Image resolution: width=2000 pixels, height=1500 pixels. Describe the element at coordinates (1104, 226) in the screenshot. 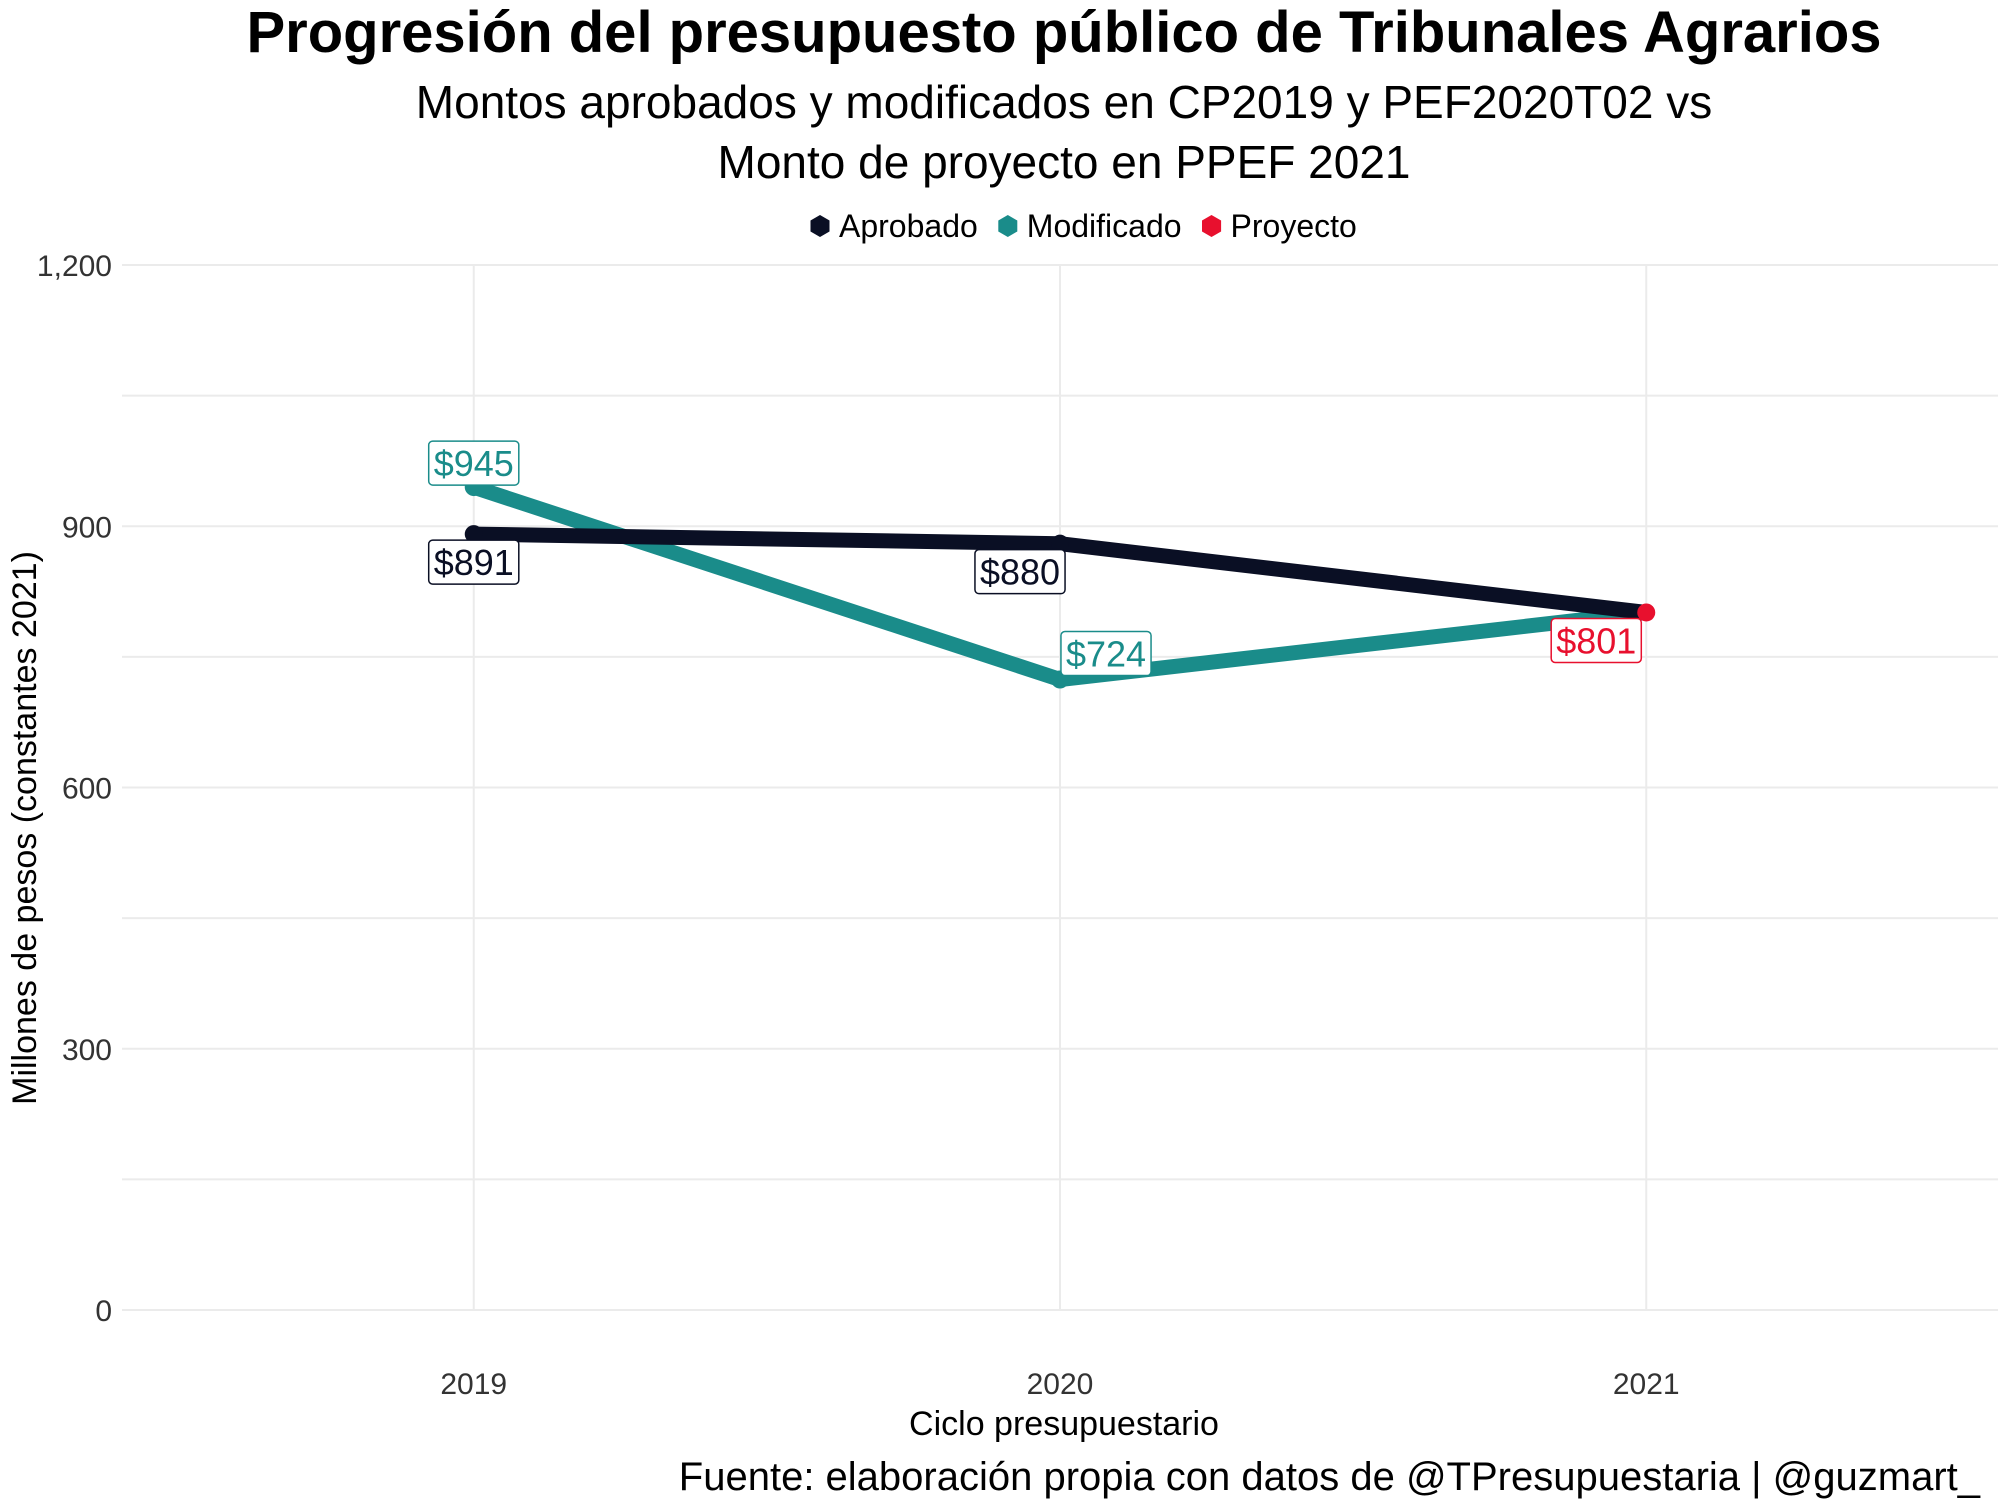

I see `legend-label: Modificado` at that location.